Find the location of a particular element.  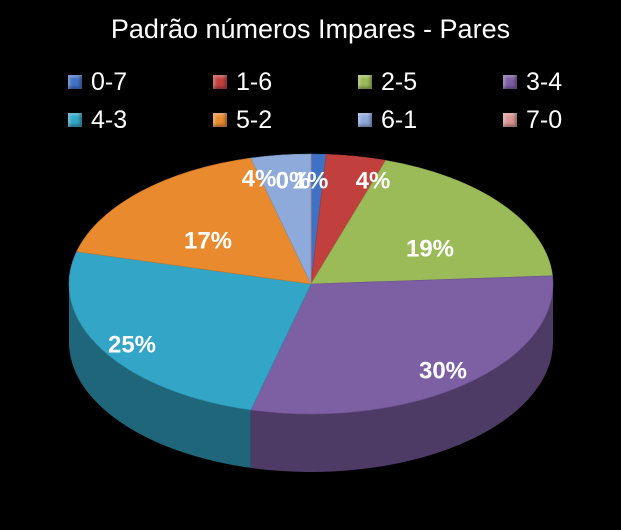

legend-label: 5-2 is located at coordinates (254, 119).